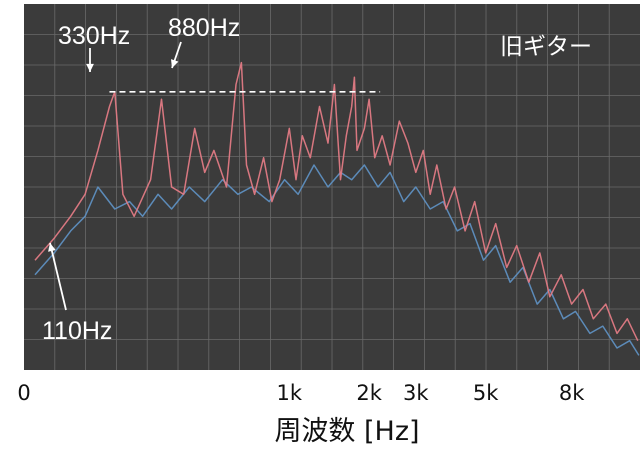 The height and width of the screenshot is (462, 640). I want to click on x-tick-label: 1k, so click(289, 393).